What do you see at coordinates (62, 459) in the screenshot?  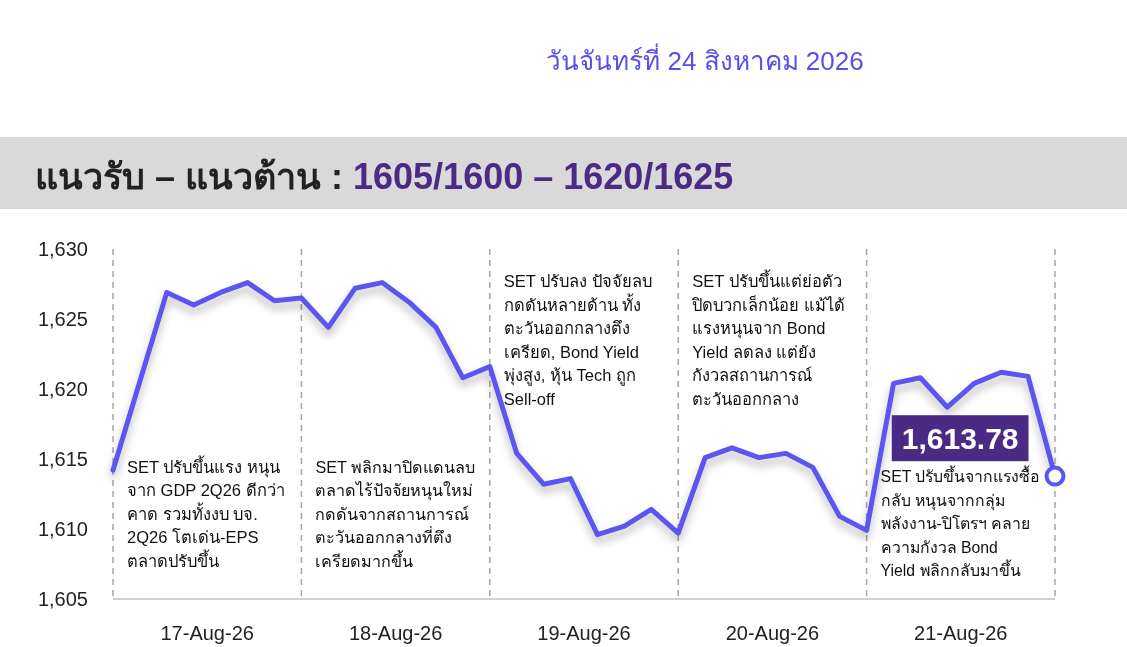 I see `y-tick-label: 1,615` at bounding box center [62, 459].